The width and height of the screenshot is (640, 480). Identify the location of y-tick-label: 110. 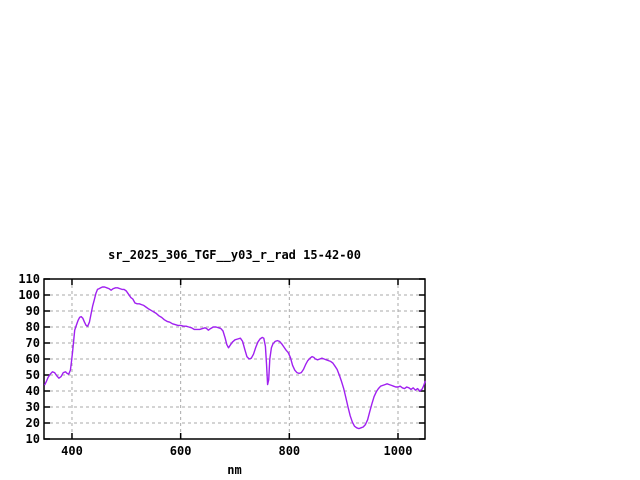
(29, 279).